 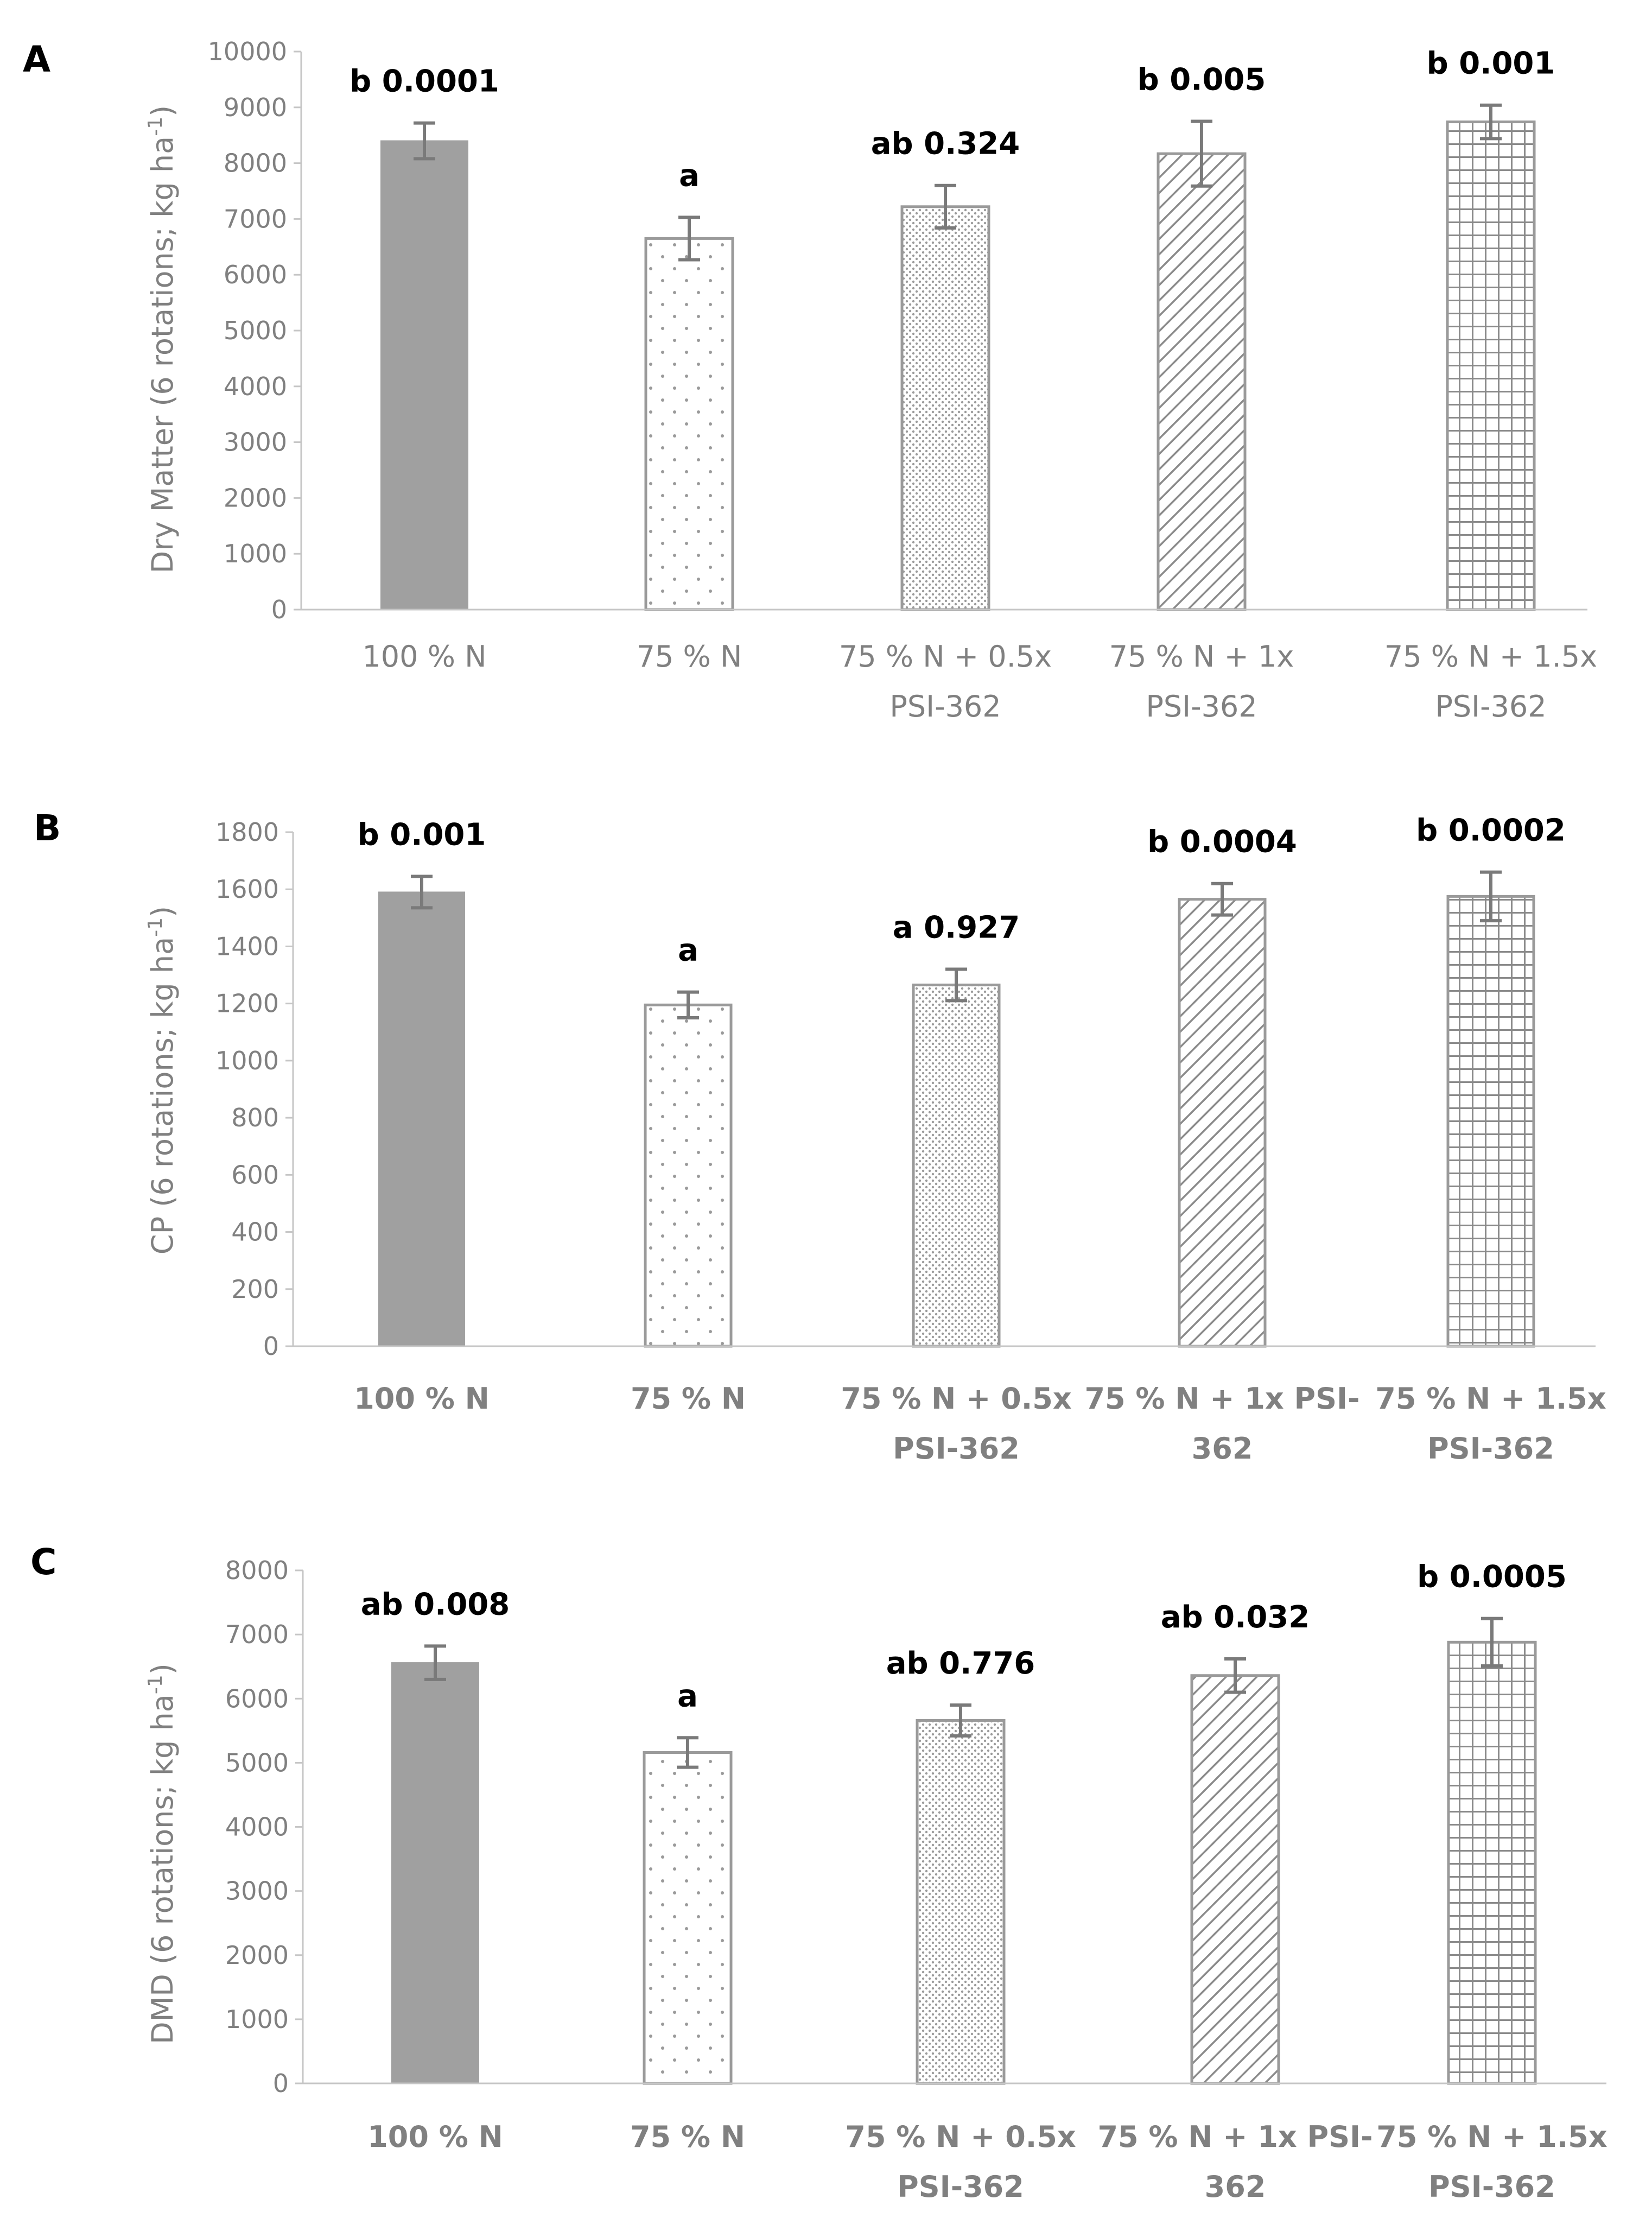 I want to click on panel-c-y-tick-label: 7000, so click(x=257, y=1634).